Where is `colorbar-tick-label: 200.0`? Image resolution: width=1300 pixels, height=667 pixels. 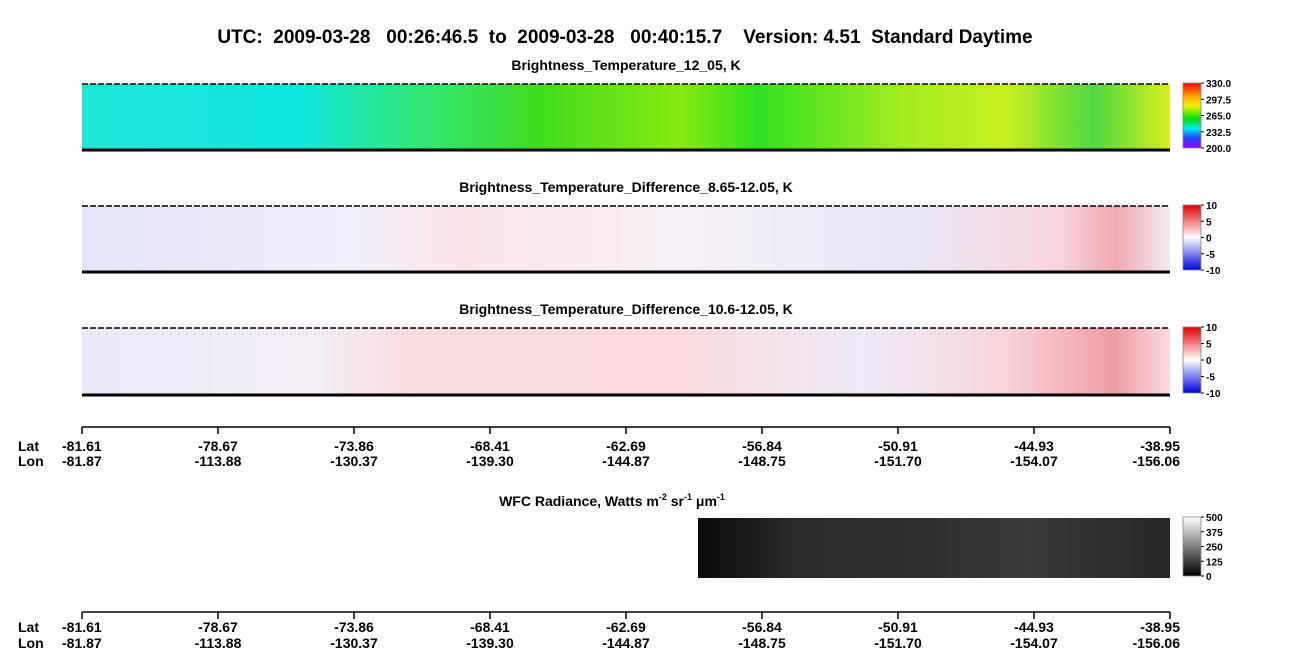
colorbar-tick-label: 200.0 is located at coordinates (1218, 149).